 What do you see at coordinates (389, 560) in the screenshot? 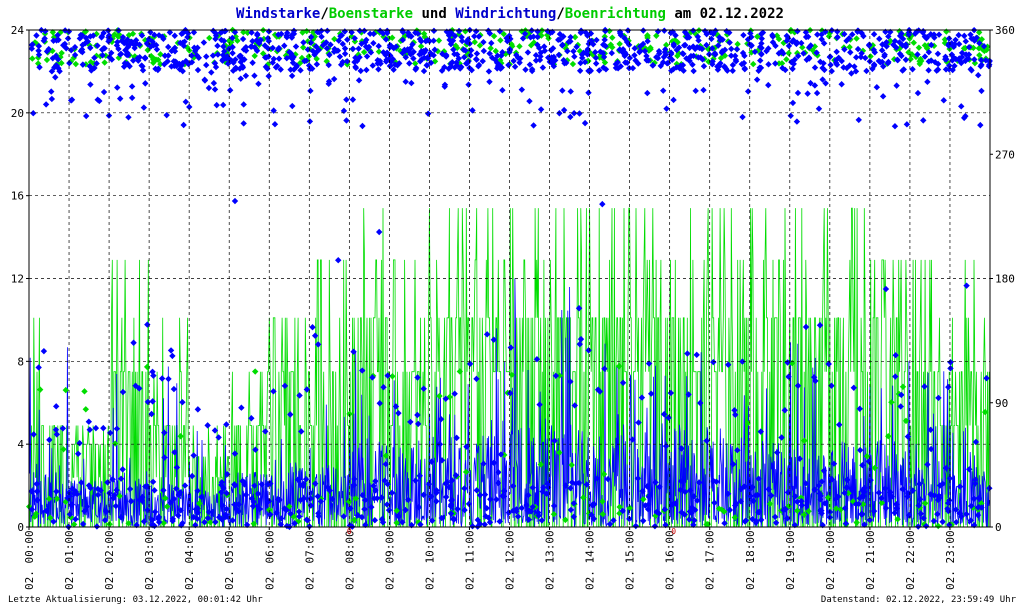
I see `x-tick-label: 02. 09:00` at bounding box center [389, 560].